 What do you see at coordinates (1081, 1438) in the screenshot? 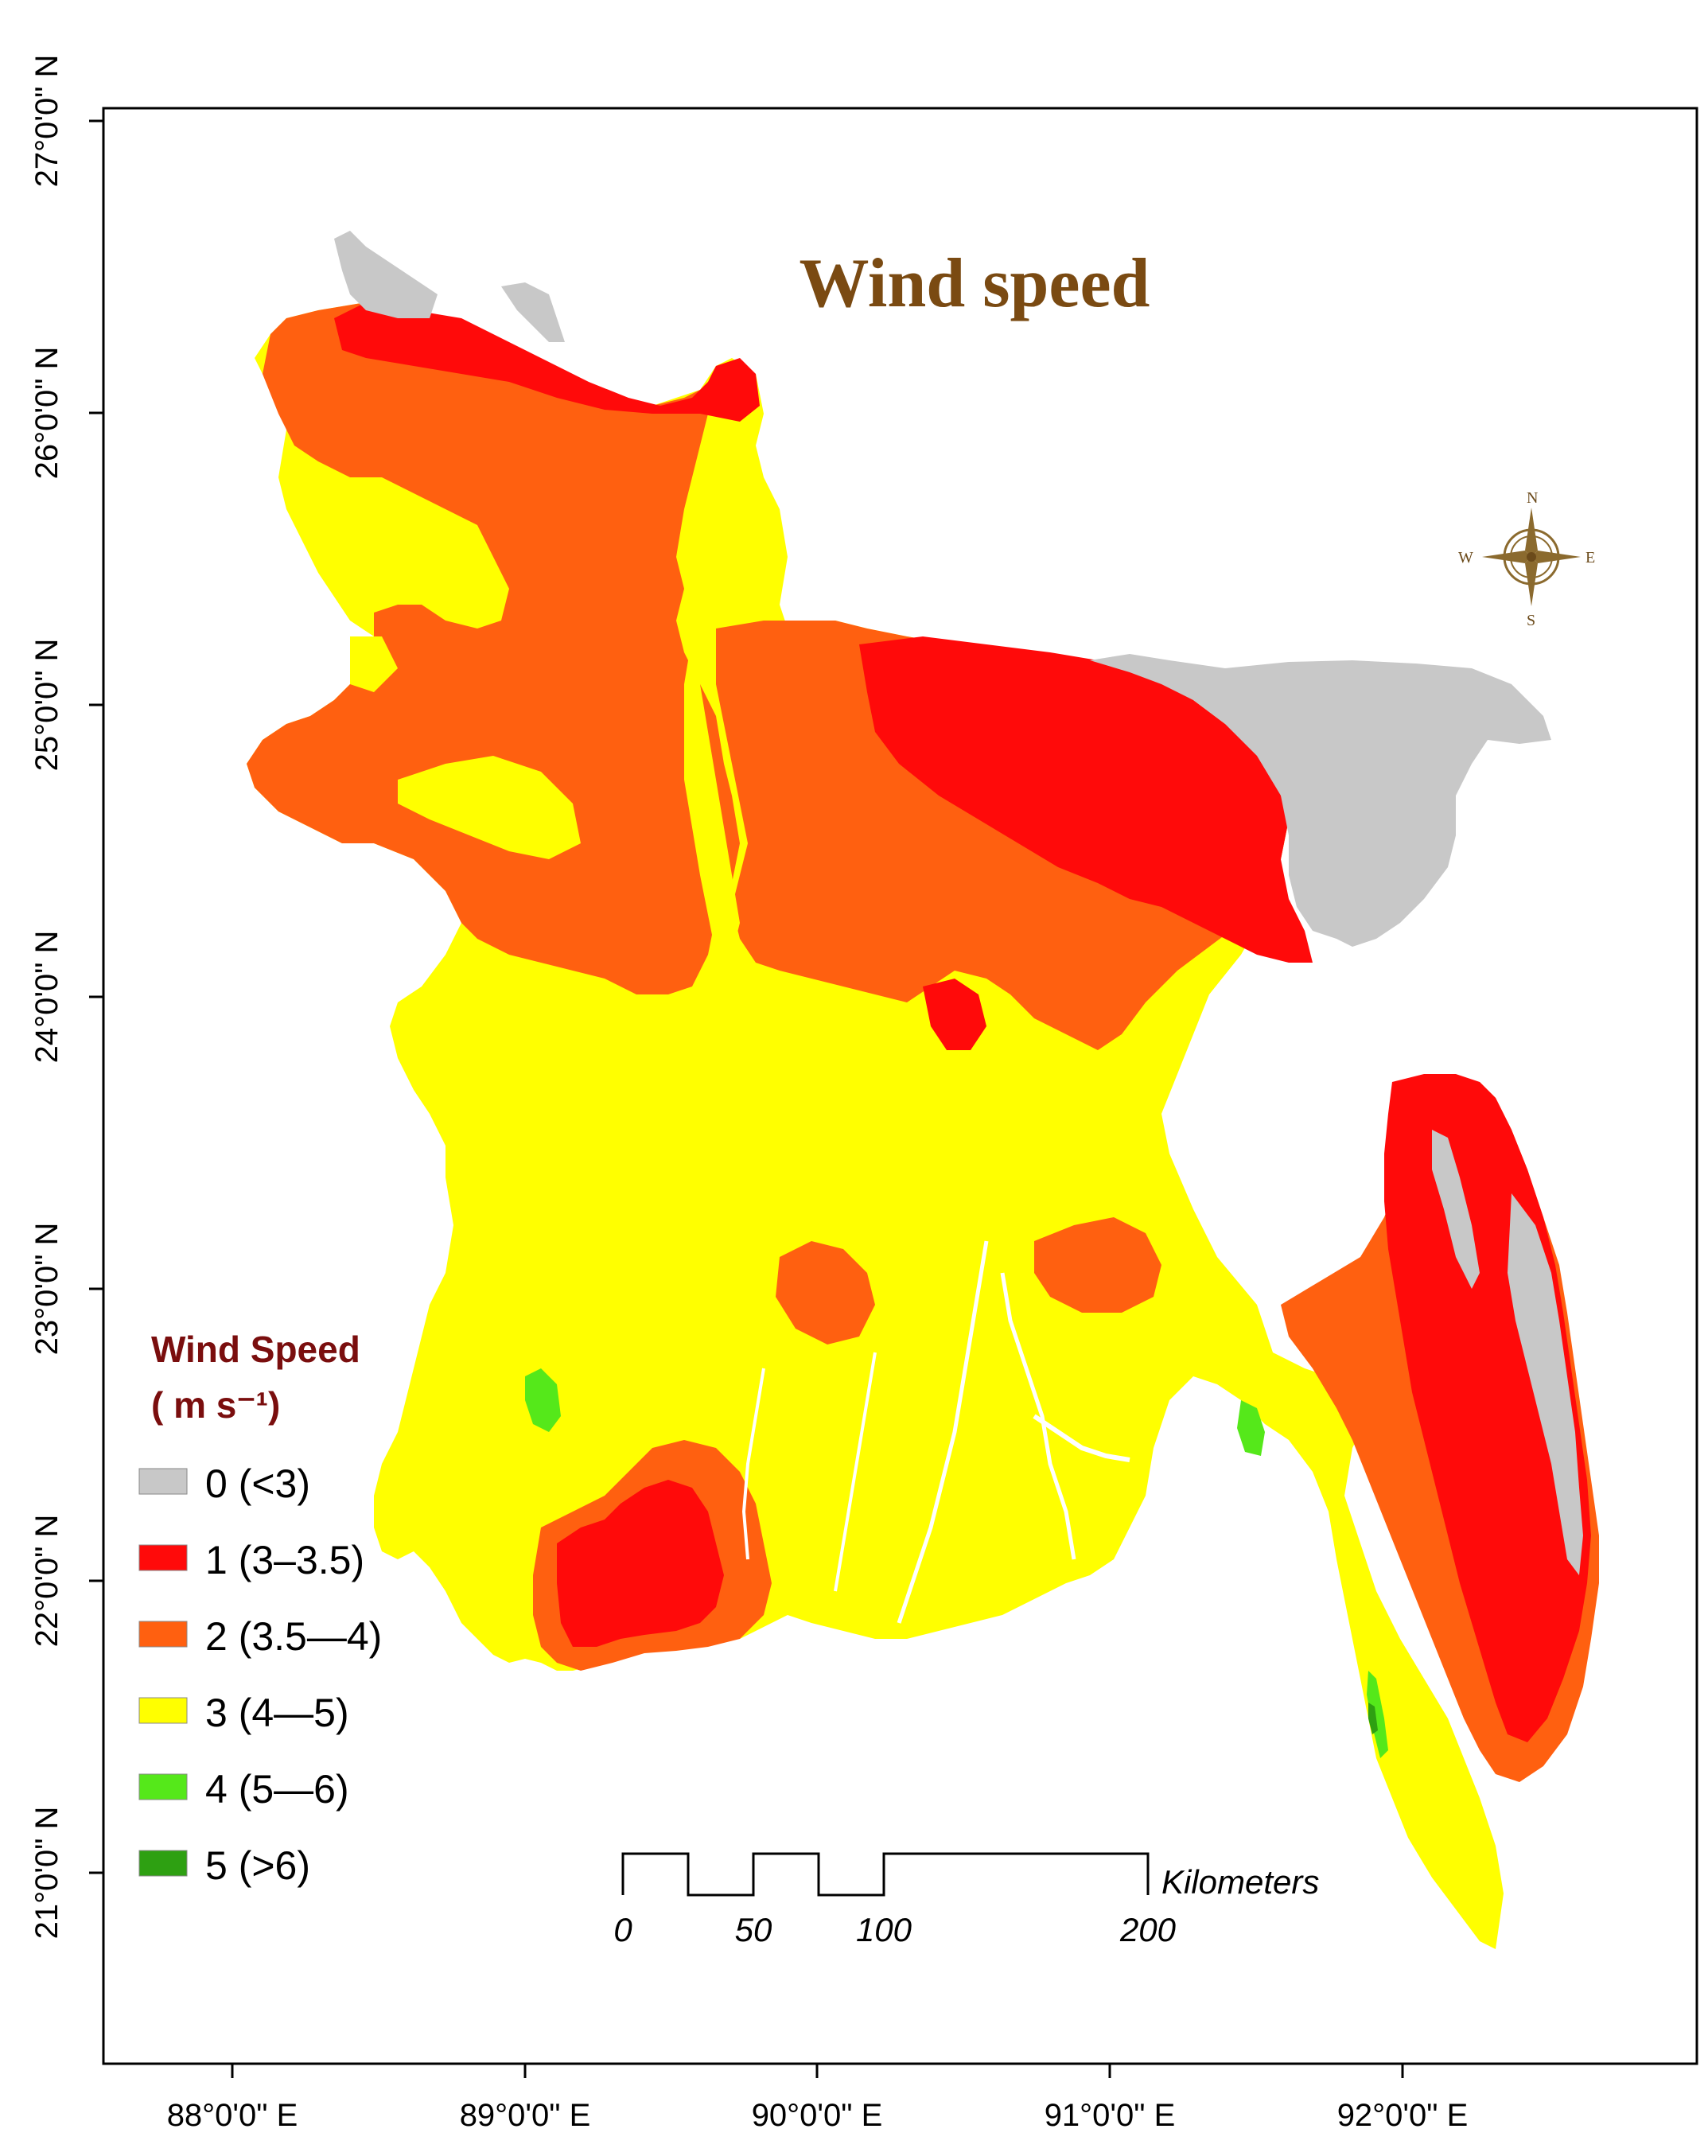
I see `river-line-e` at bounding box center [1081, 1438].